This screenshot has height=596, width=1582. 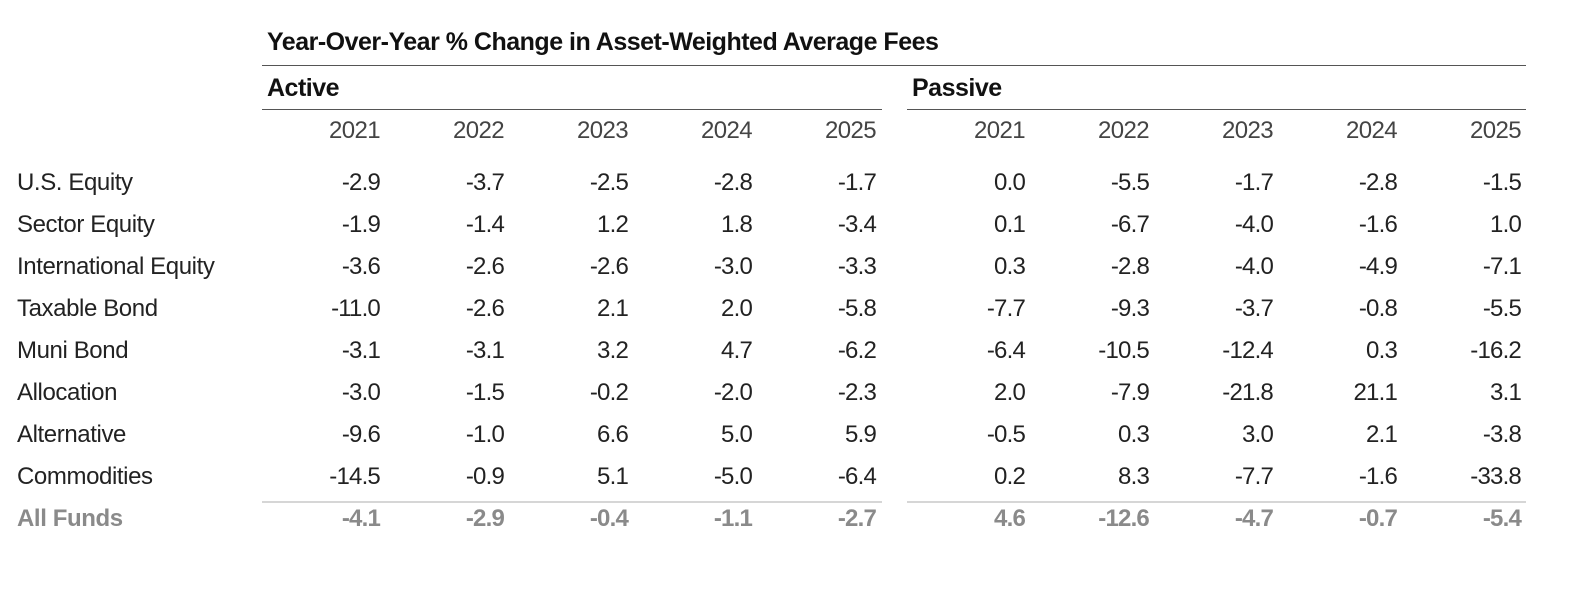 What do you see at coordinates (86, 224) in the screenshot?
I see `row-label: Sector Equity` at bounding box center [86, 224].